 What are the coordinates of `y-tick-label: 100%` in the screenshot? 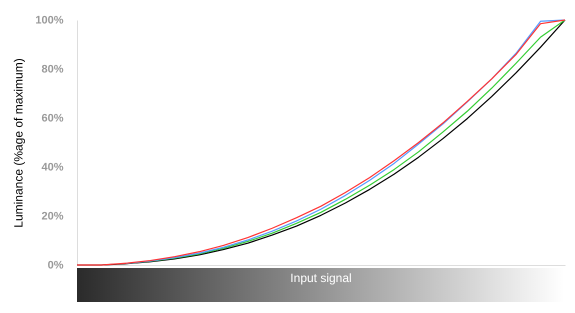 It's located at (49, 20).